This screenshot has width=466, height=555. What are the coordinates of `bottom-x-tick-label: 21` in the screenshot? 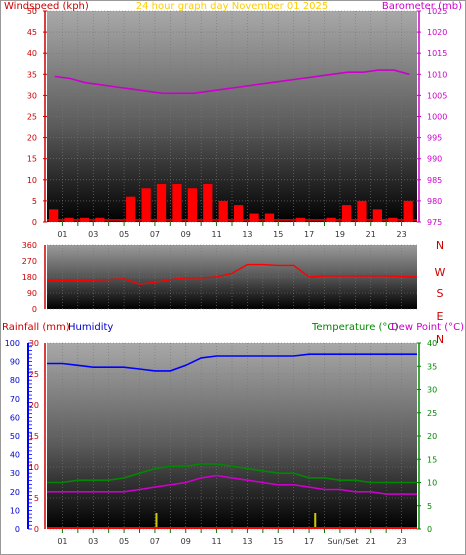 It's located at (371, 541).